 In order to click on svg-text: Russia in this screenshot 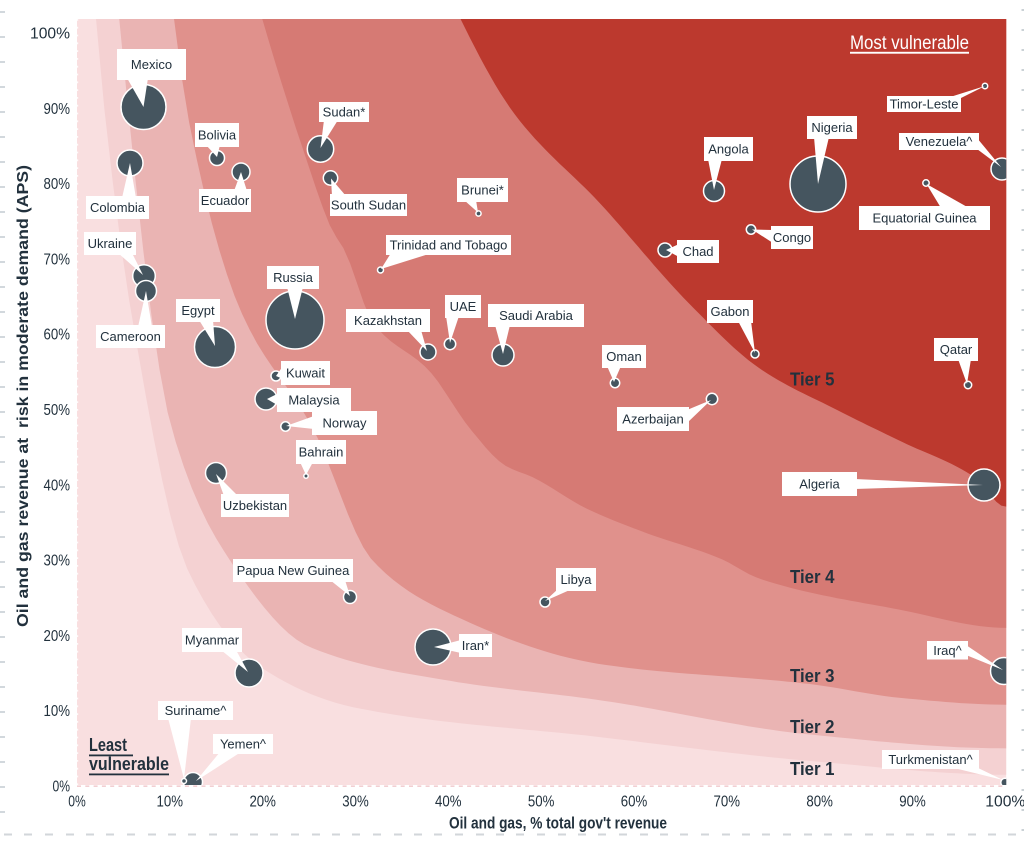, I will do `click(293, 277)`.